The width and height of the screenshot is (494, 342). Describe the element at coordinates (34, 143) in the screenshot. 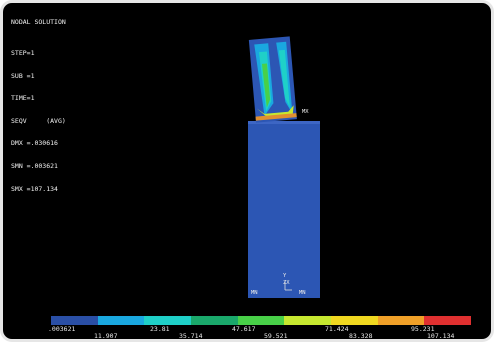

I see `info-dmx: DMX =.030616` at that location.